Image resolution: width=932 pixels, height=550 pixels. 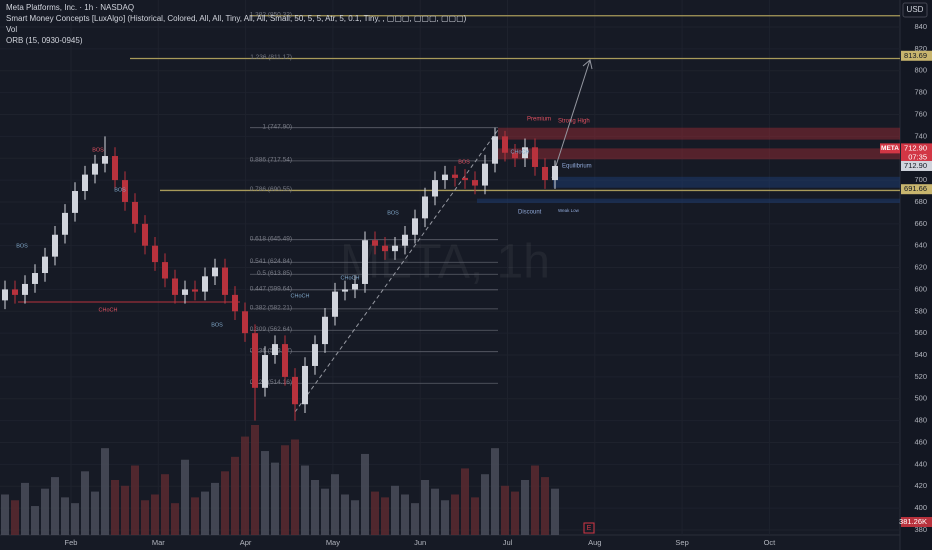 I want to click on volume-badge, so click(x=916, y=522).